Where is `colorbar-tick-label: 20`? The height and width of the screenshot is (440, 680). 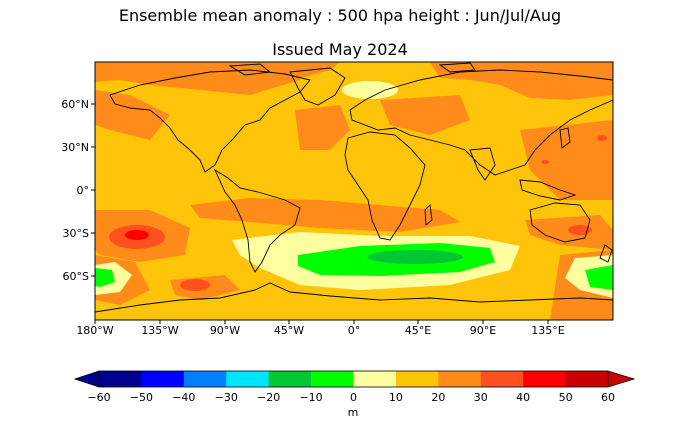 colorbar-tick-label: 20 is located at coordinates (438, 397).